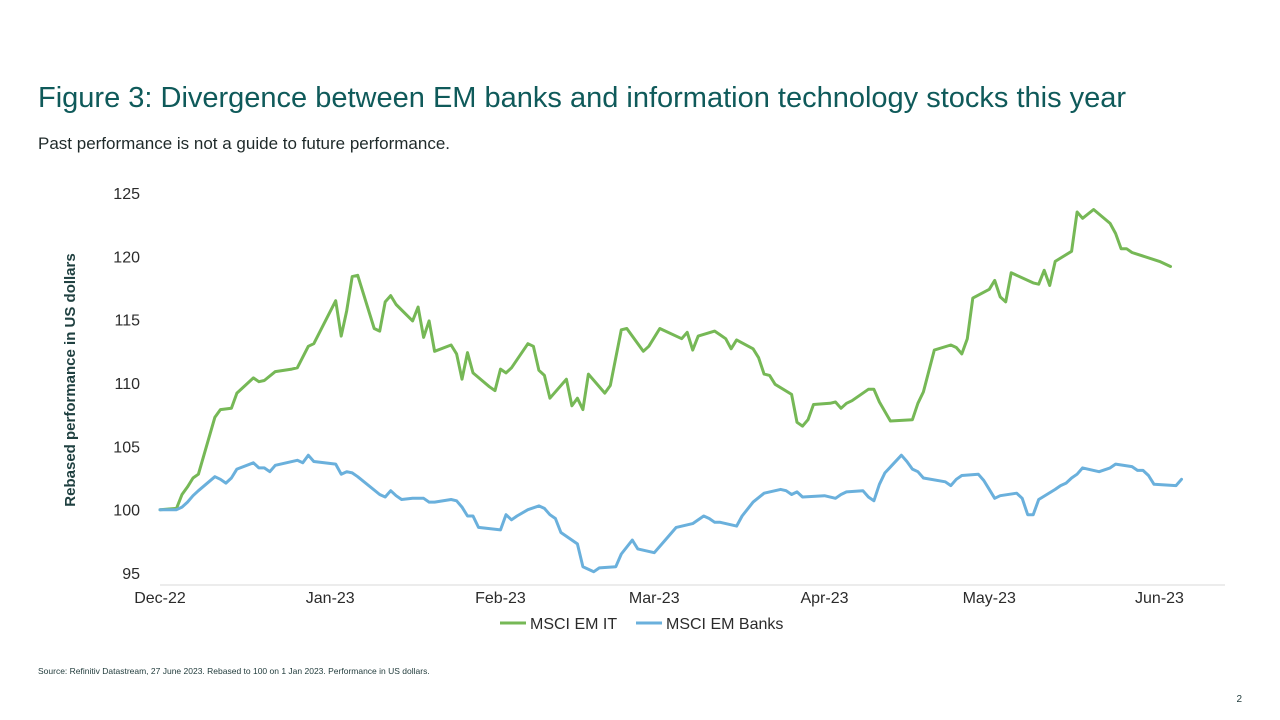 The image size is (1280, 720). I want to click on x-tick-label: May-23, so click(989, 598).